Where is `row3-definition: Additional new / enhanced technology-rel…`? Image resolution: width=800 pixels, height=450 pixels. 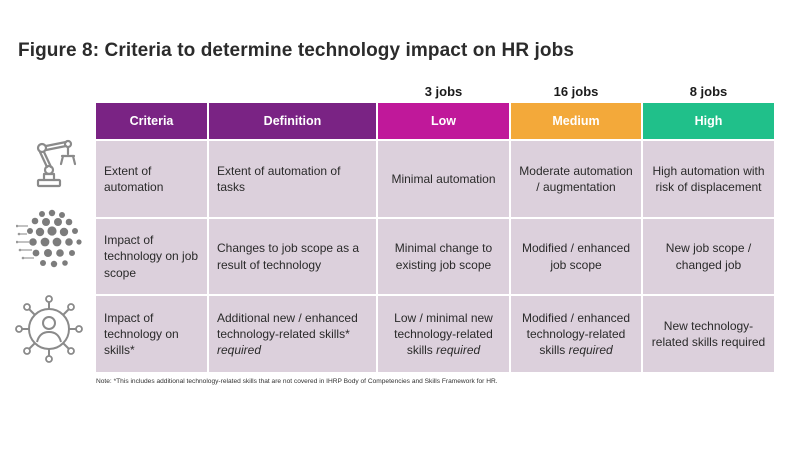 row3-definition: Additional new / enhanced technology-rel… is located at coordinates (292, 334).